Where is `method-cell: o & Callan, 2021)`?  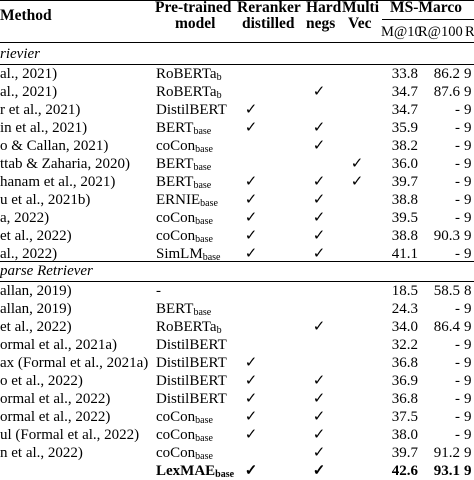 method-cell: o & Callan, 2021) is located at coordinates (54, 146).